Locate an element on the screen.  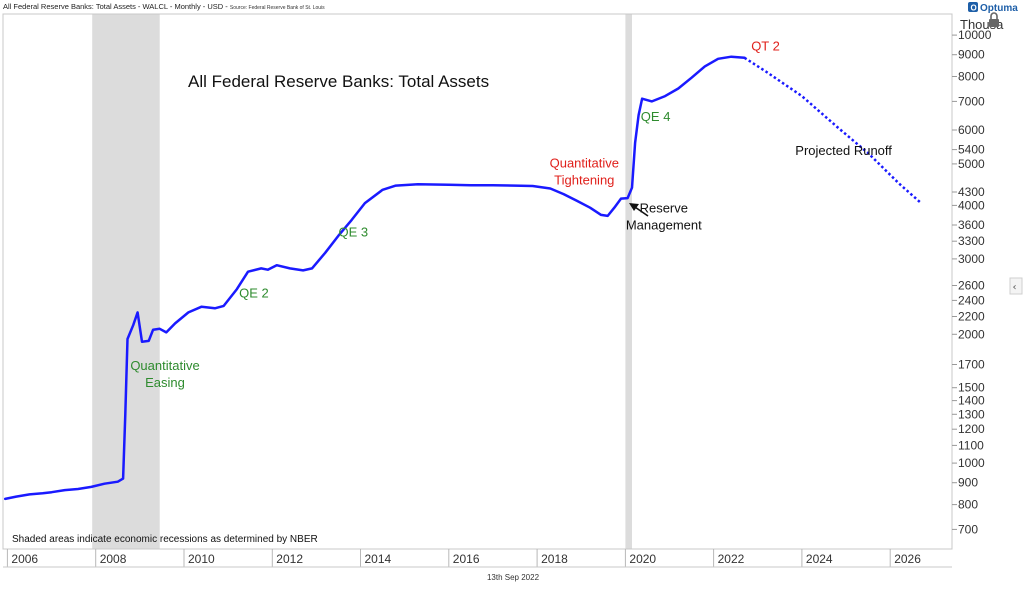
y-tick-label: 2200 is located at coordinates (971, 317).